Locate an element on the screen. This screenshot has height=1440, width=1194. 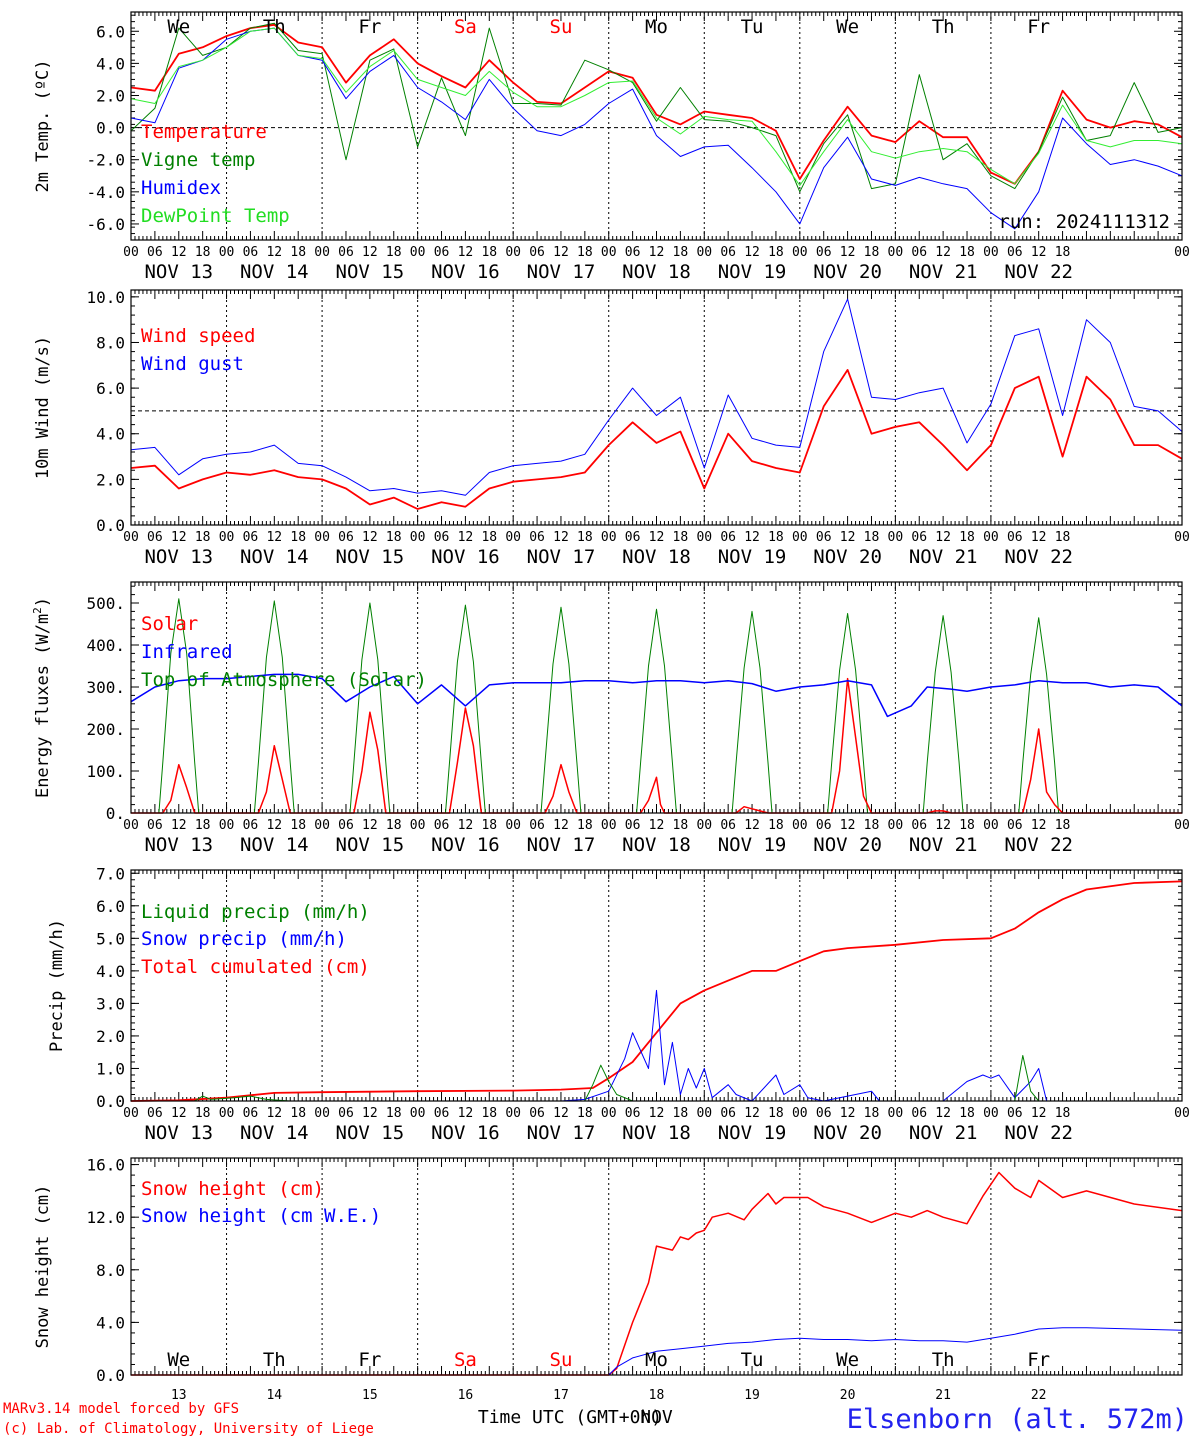
legend-entry: Solar is located at coordinates (169, 624).